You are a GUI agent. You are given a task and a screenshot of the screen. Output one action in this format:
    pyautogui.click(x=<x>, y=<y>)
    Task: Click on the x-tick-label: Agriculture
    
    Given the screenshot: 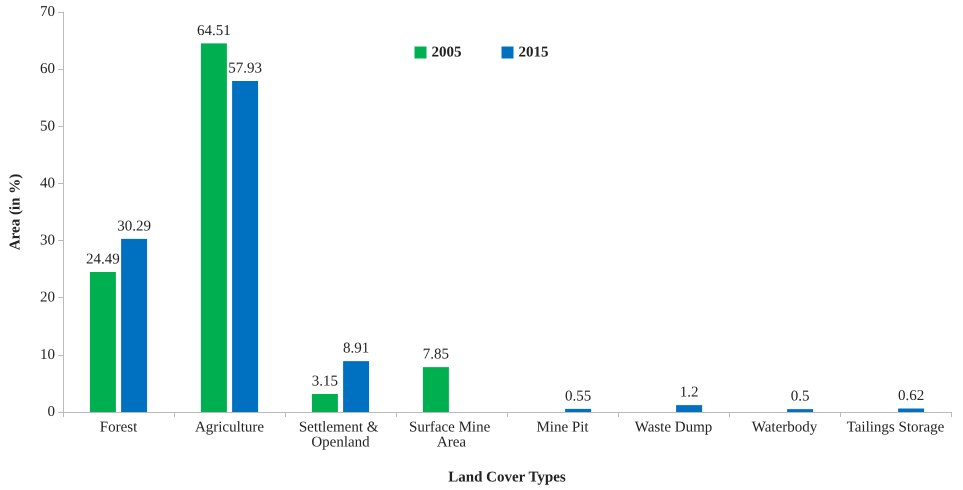 What is the action you would take?
    pyautogui.click(x=229, y=428)
    